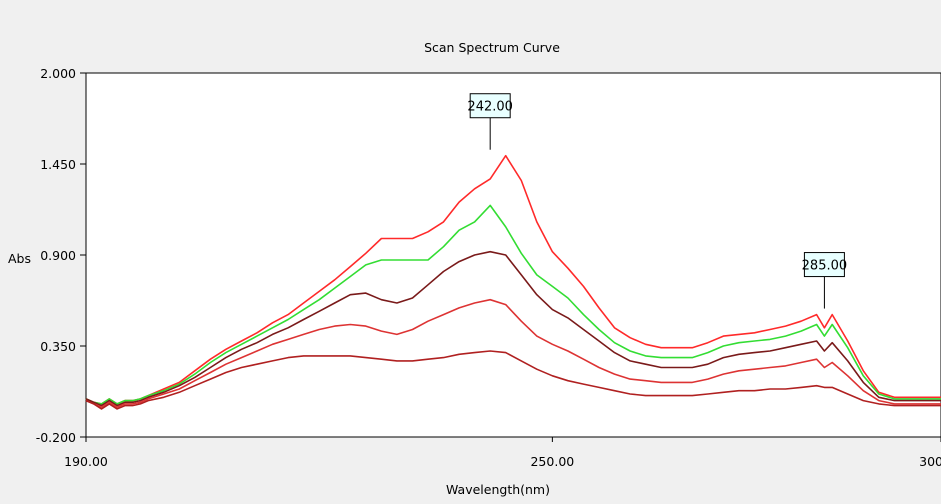  I want to click on peak-label-text: 285.00, so click(825, 266).